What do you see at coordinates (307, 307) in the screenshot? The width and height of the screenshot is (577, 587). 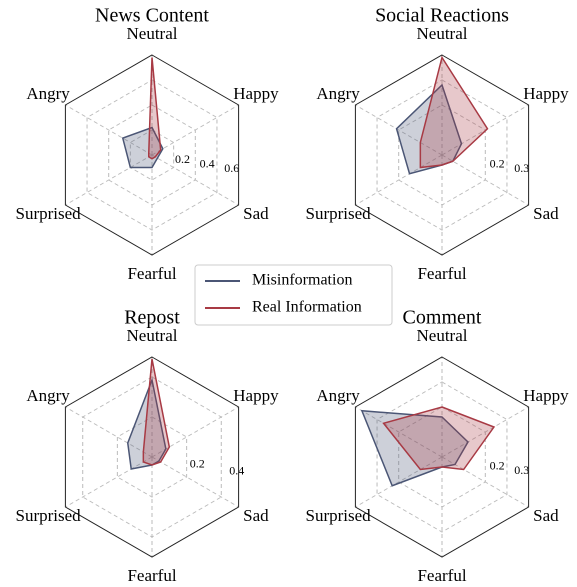 I see `legend-label: Real Information` at bounding box center [307, 307].